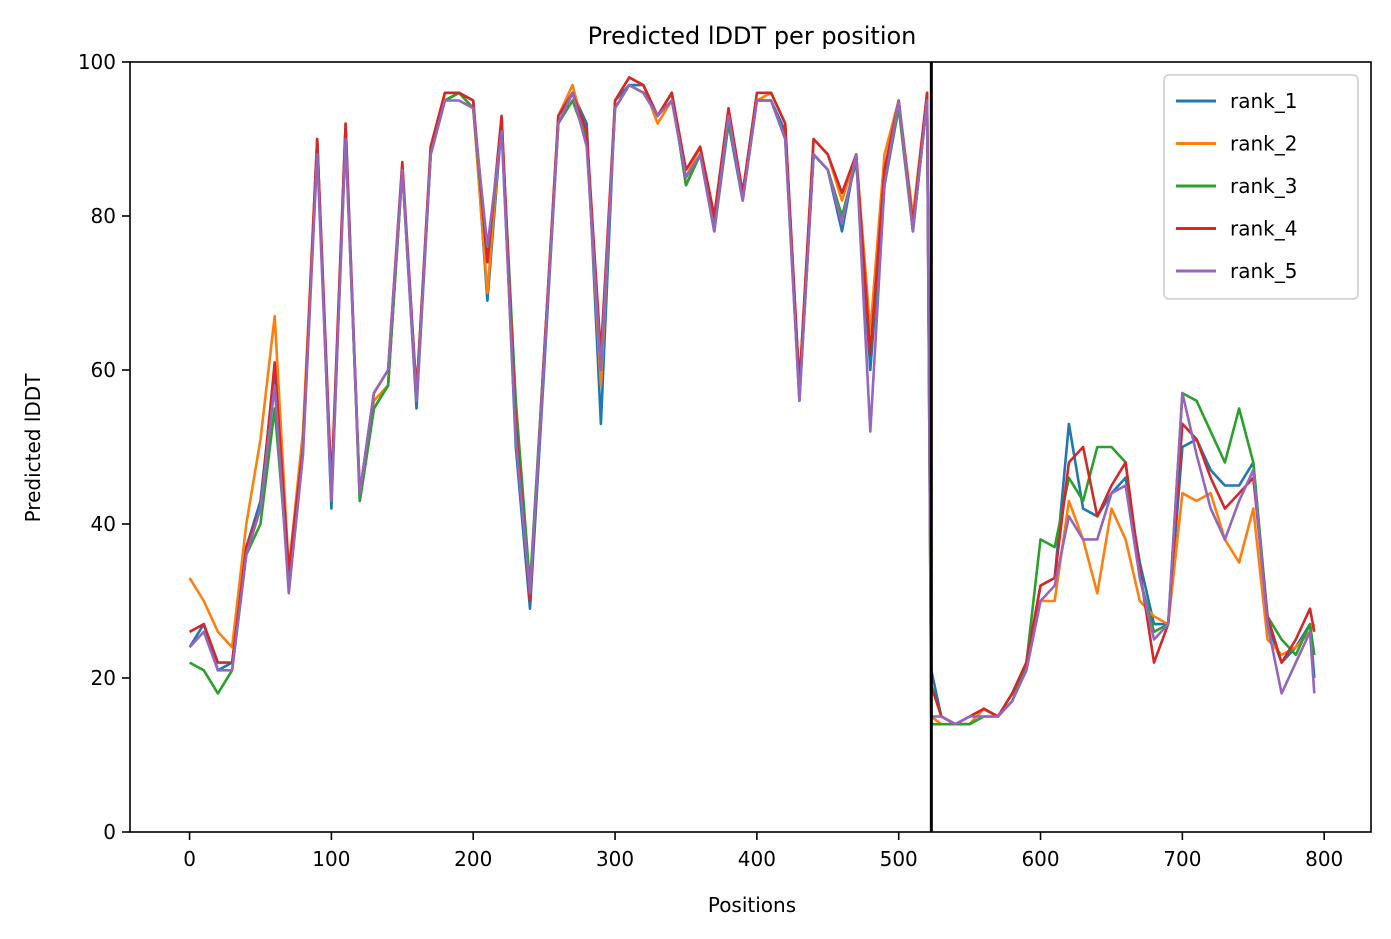  I want to click on x-tick-label: 700, so click(1182, 859).